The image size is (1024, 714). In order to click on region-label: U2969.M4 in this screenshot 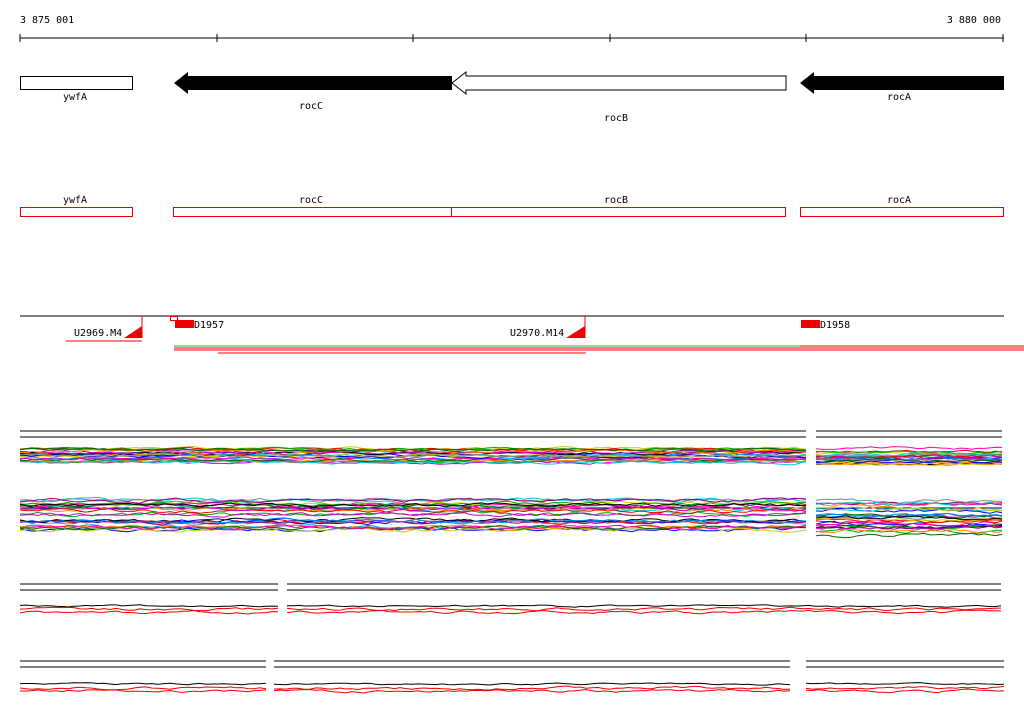, I will do `click(98, 333)`.